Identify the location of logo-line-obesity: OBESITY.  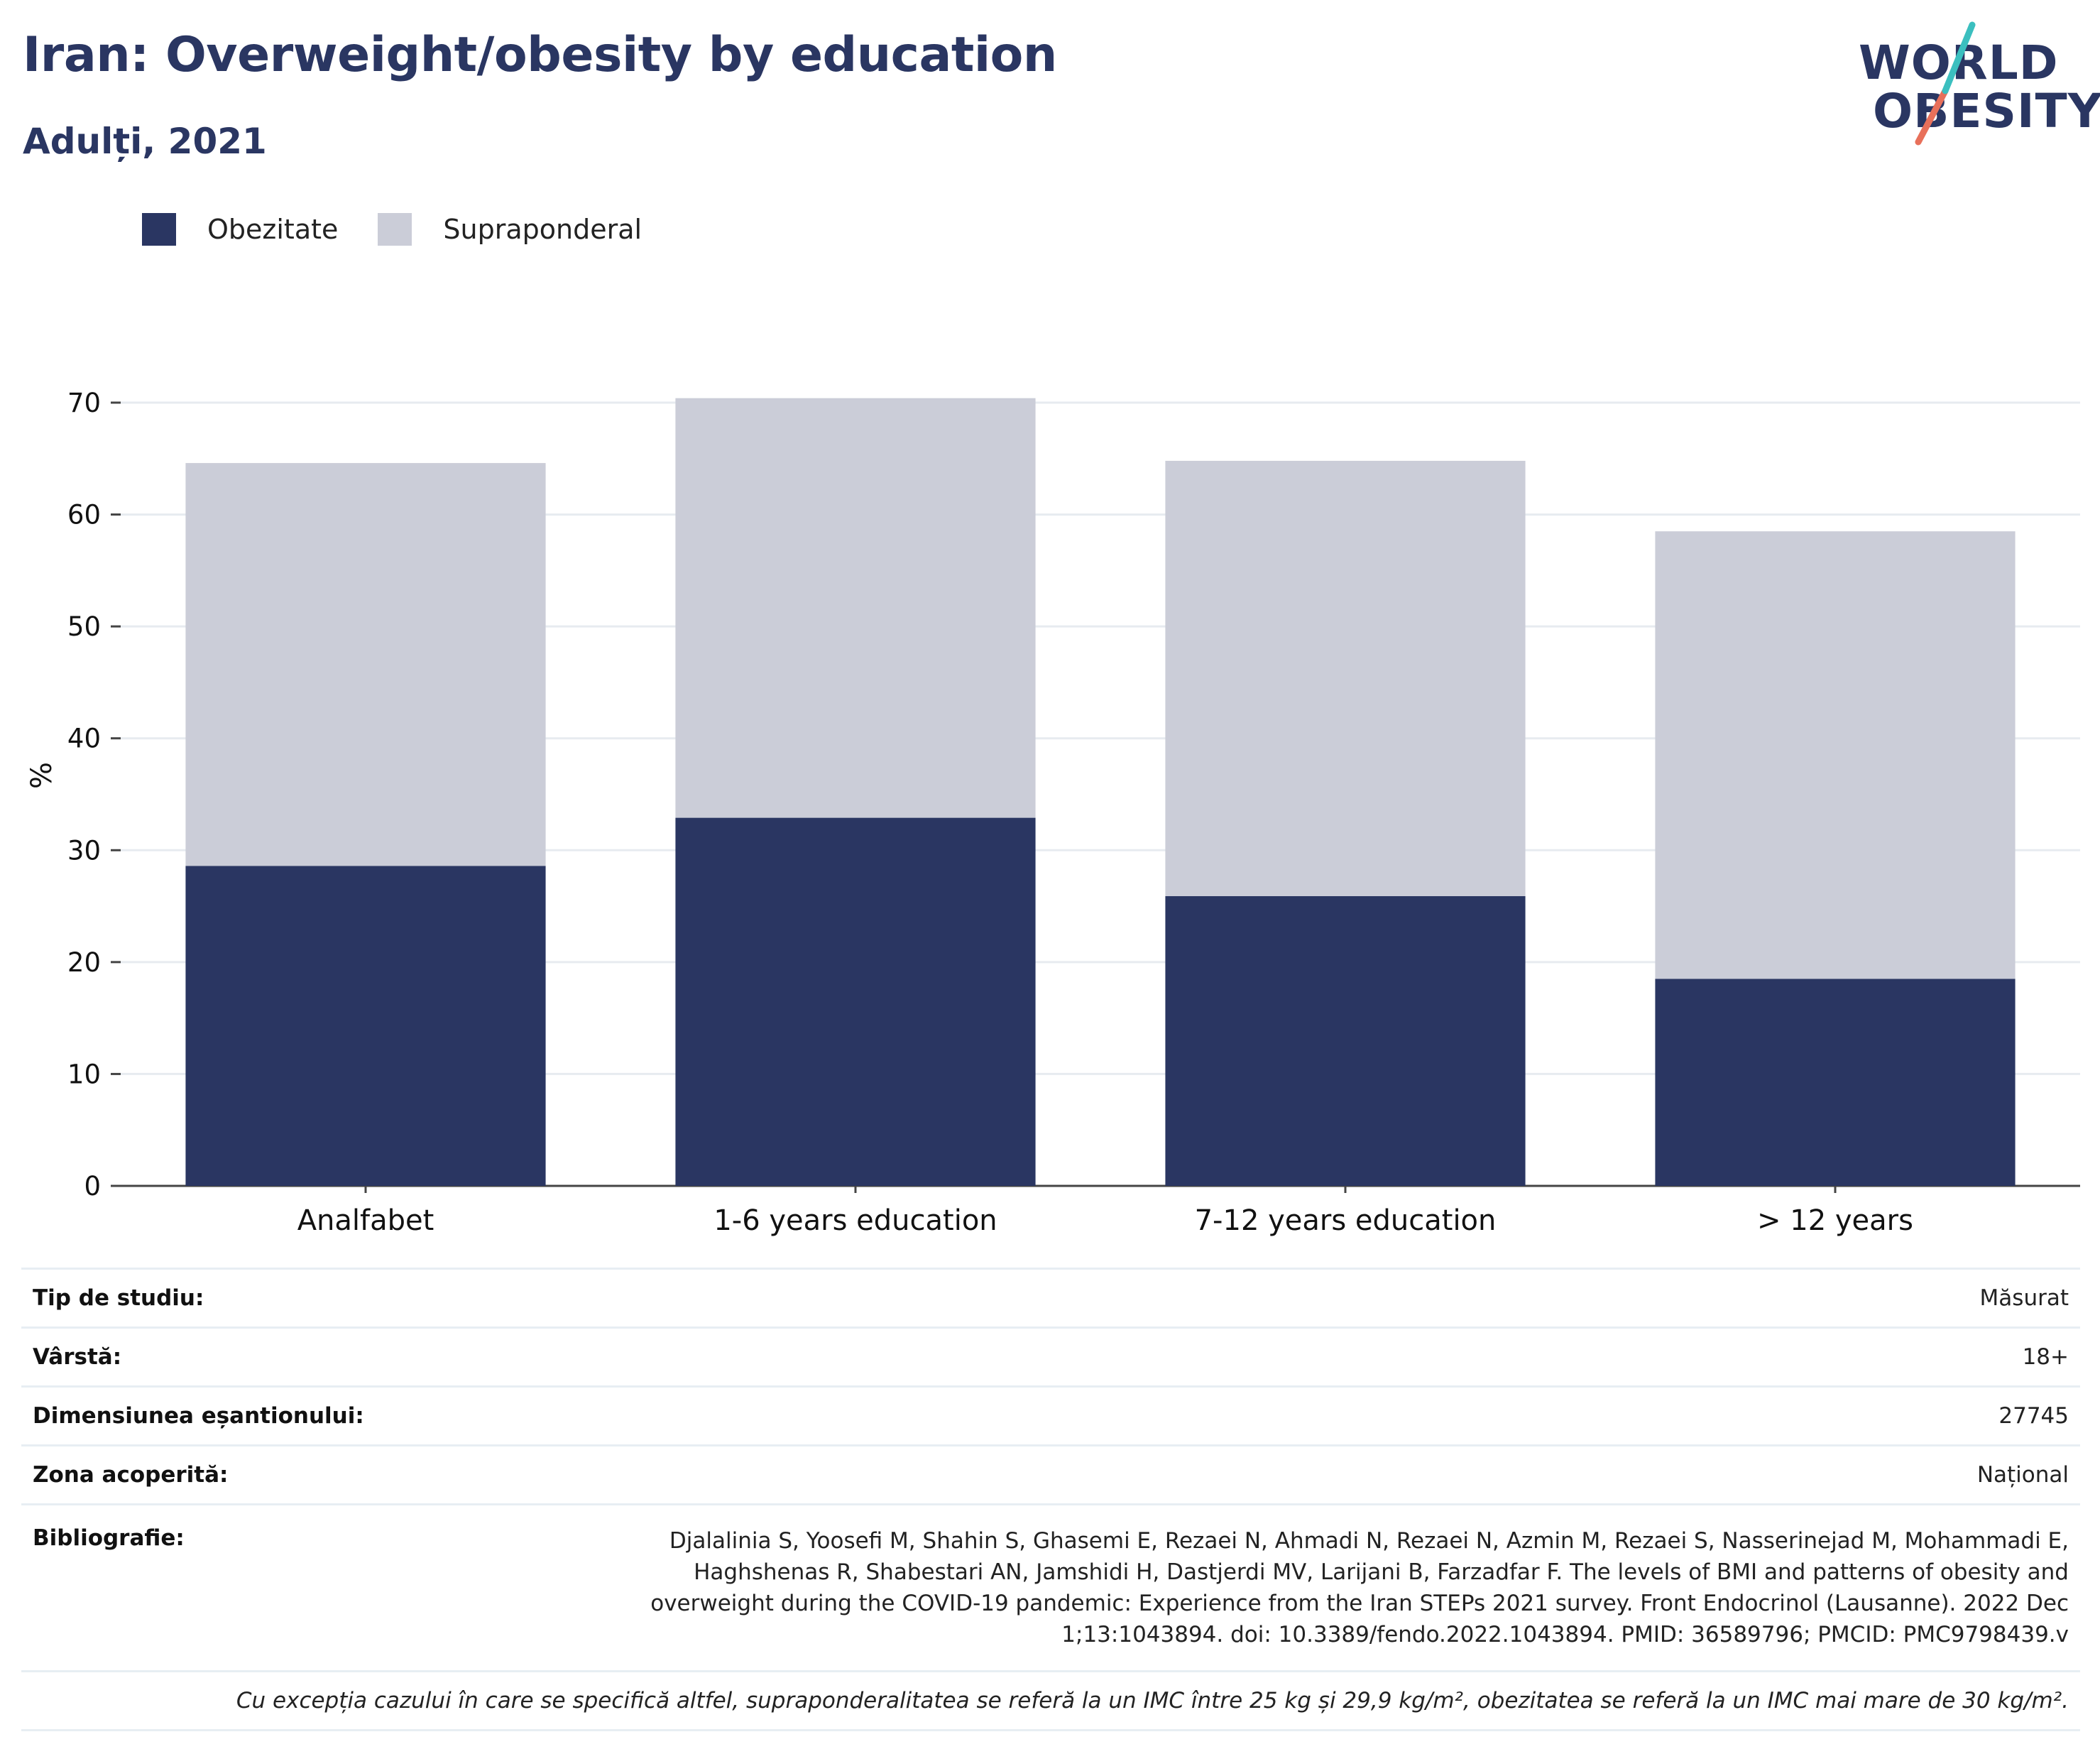
(1986, 111).